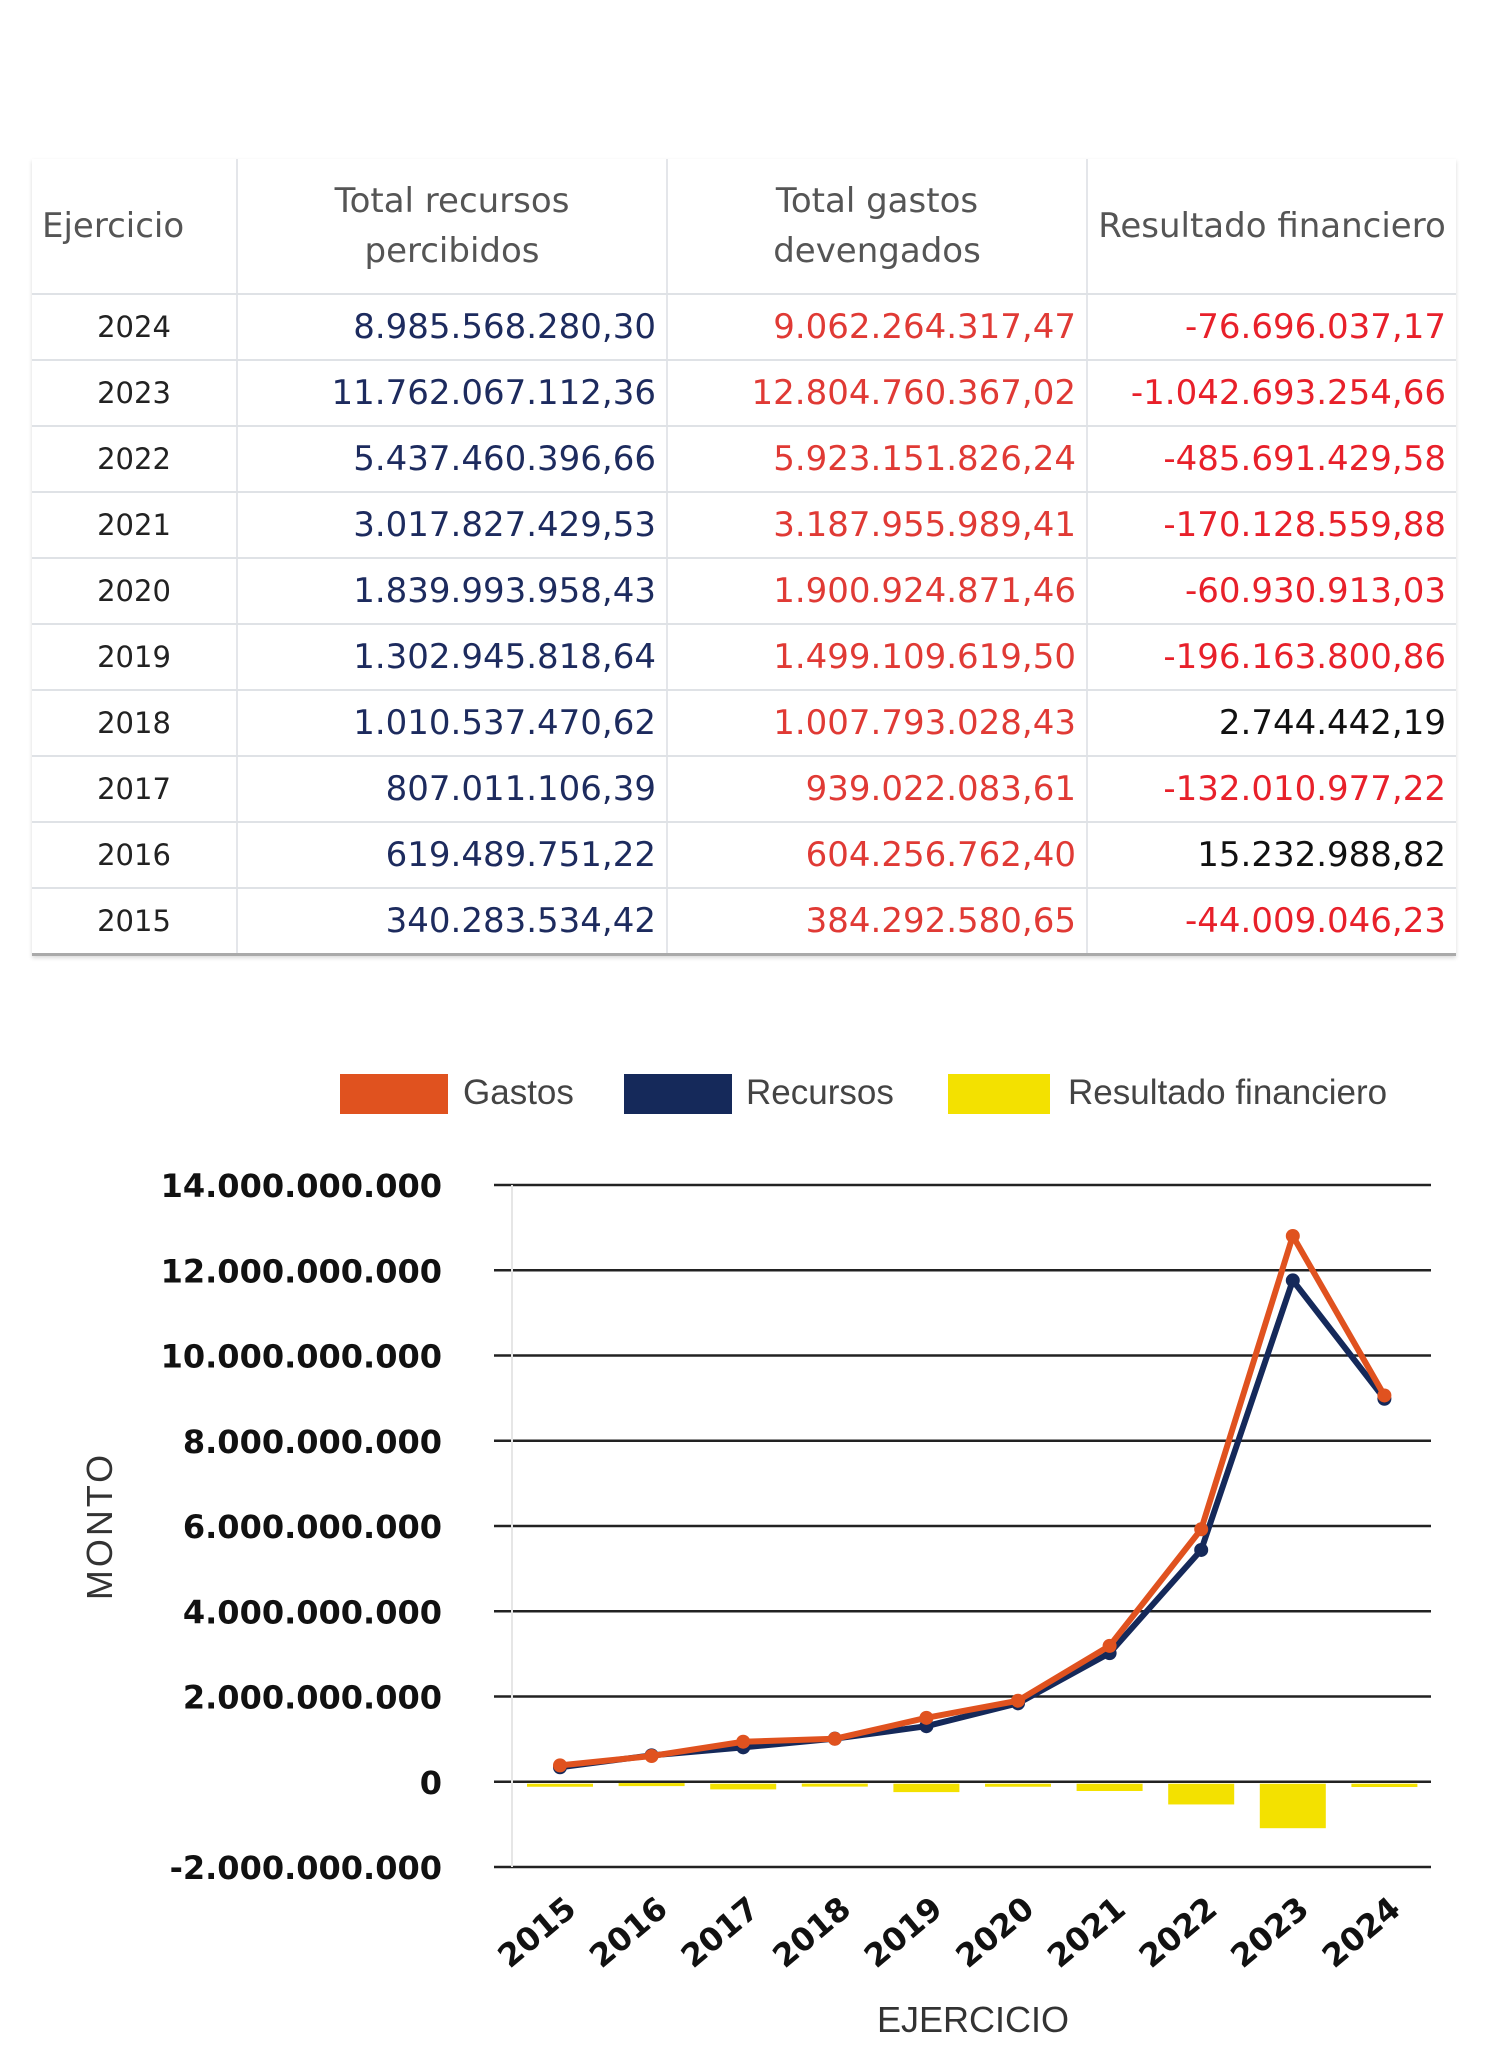 Image resolution: width=1500 pixels, height=2048 pixels. Describe the element at coordinates (1361, 1932) in the screenshot. I see `x-tick-label: 2024` at that location.